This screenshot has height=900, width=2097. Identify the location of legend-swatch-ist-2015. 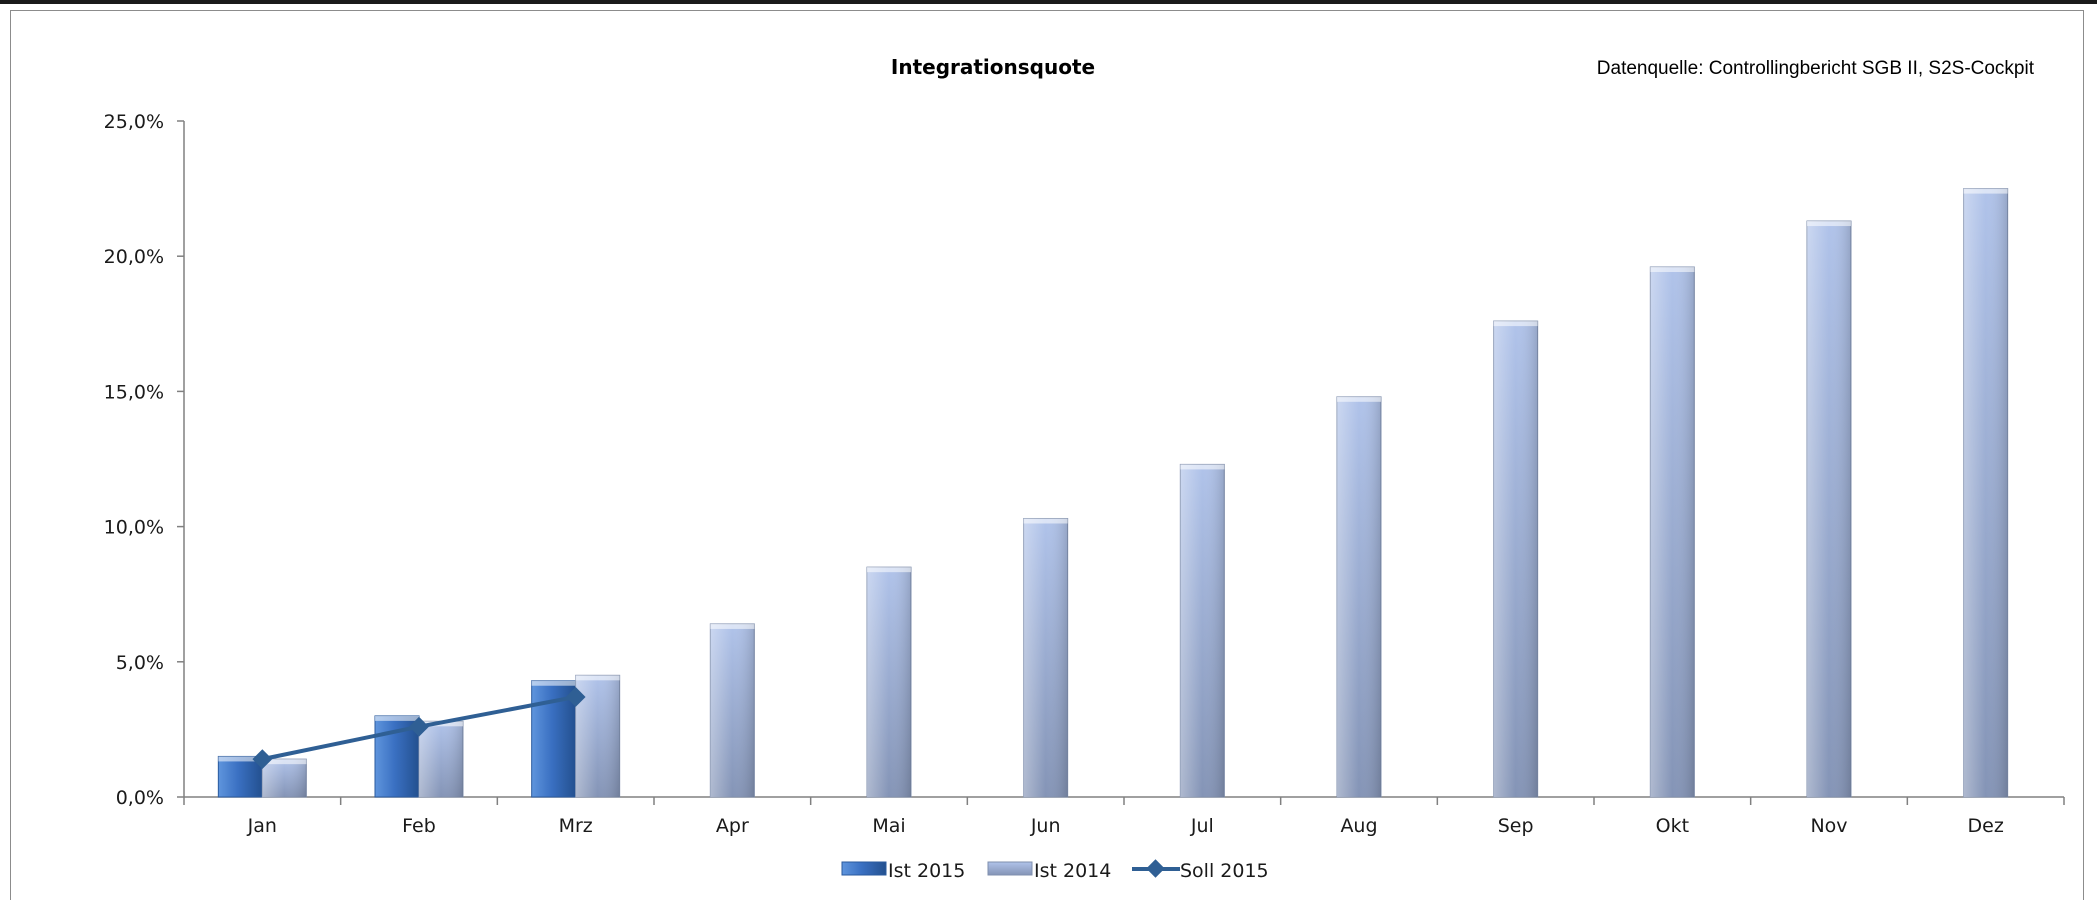
(864, 868).